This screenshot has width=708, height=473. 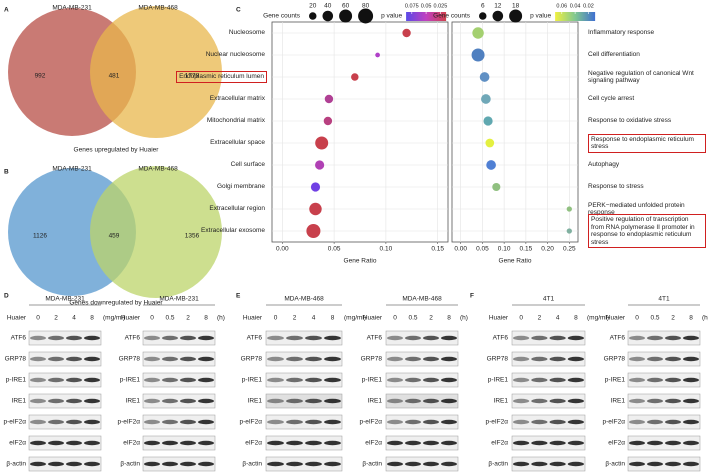 What do you see at coordinates (569, 249) in the screenshot?
I see `x-tick-label: 0.25` at bounding box center [569, 249].